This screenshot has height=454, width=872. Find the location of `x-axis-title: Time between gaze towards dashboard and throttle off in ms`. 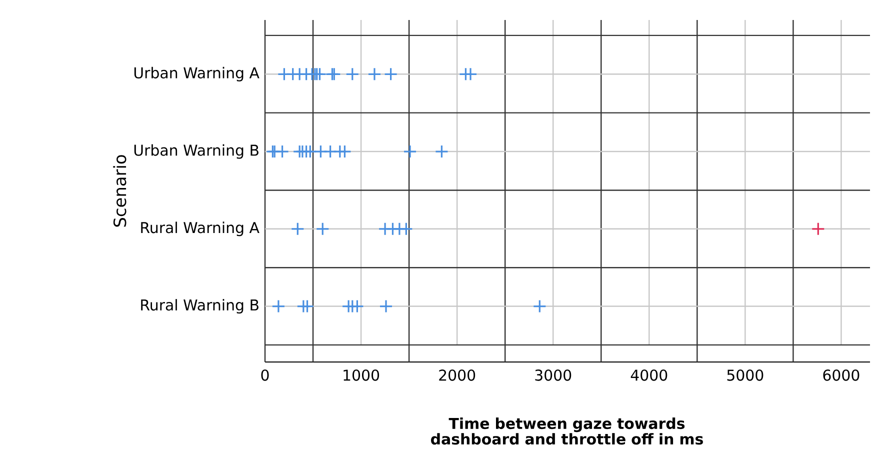

x-axis-title: Time between gaze towards dashboard and throttle off in ms is located at coordinates (567, 431).